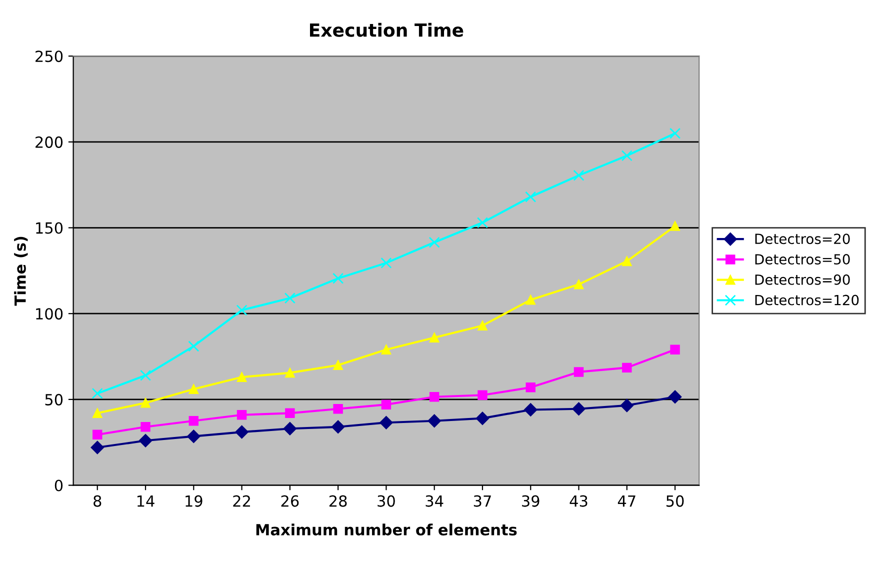 The image size is (894, 561). I want to click on y-tick-label: 100, so click(49, 314).